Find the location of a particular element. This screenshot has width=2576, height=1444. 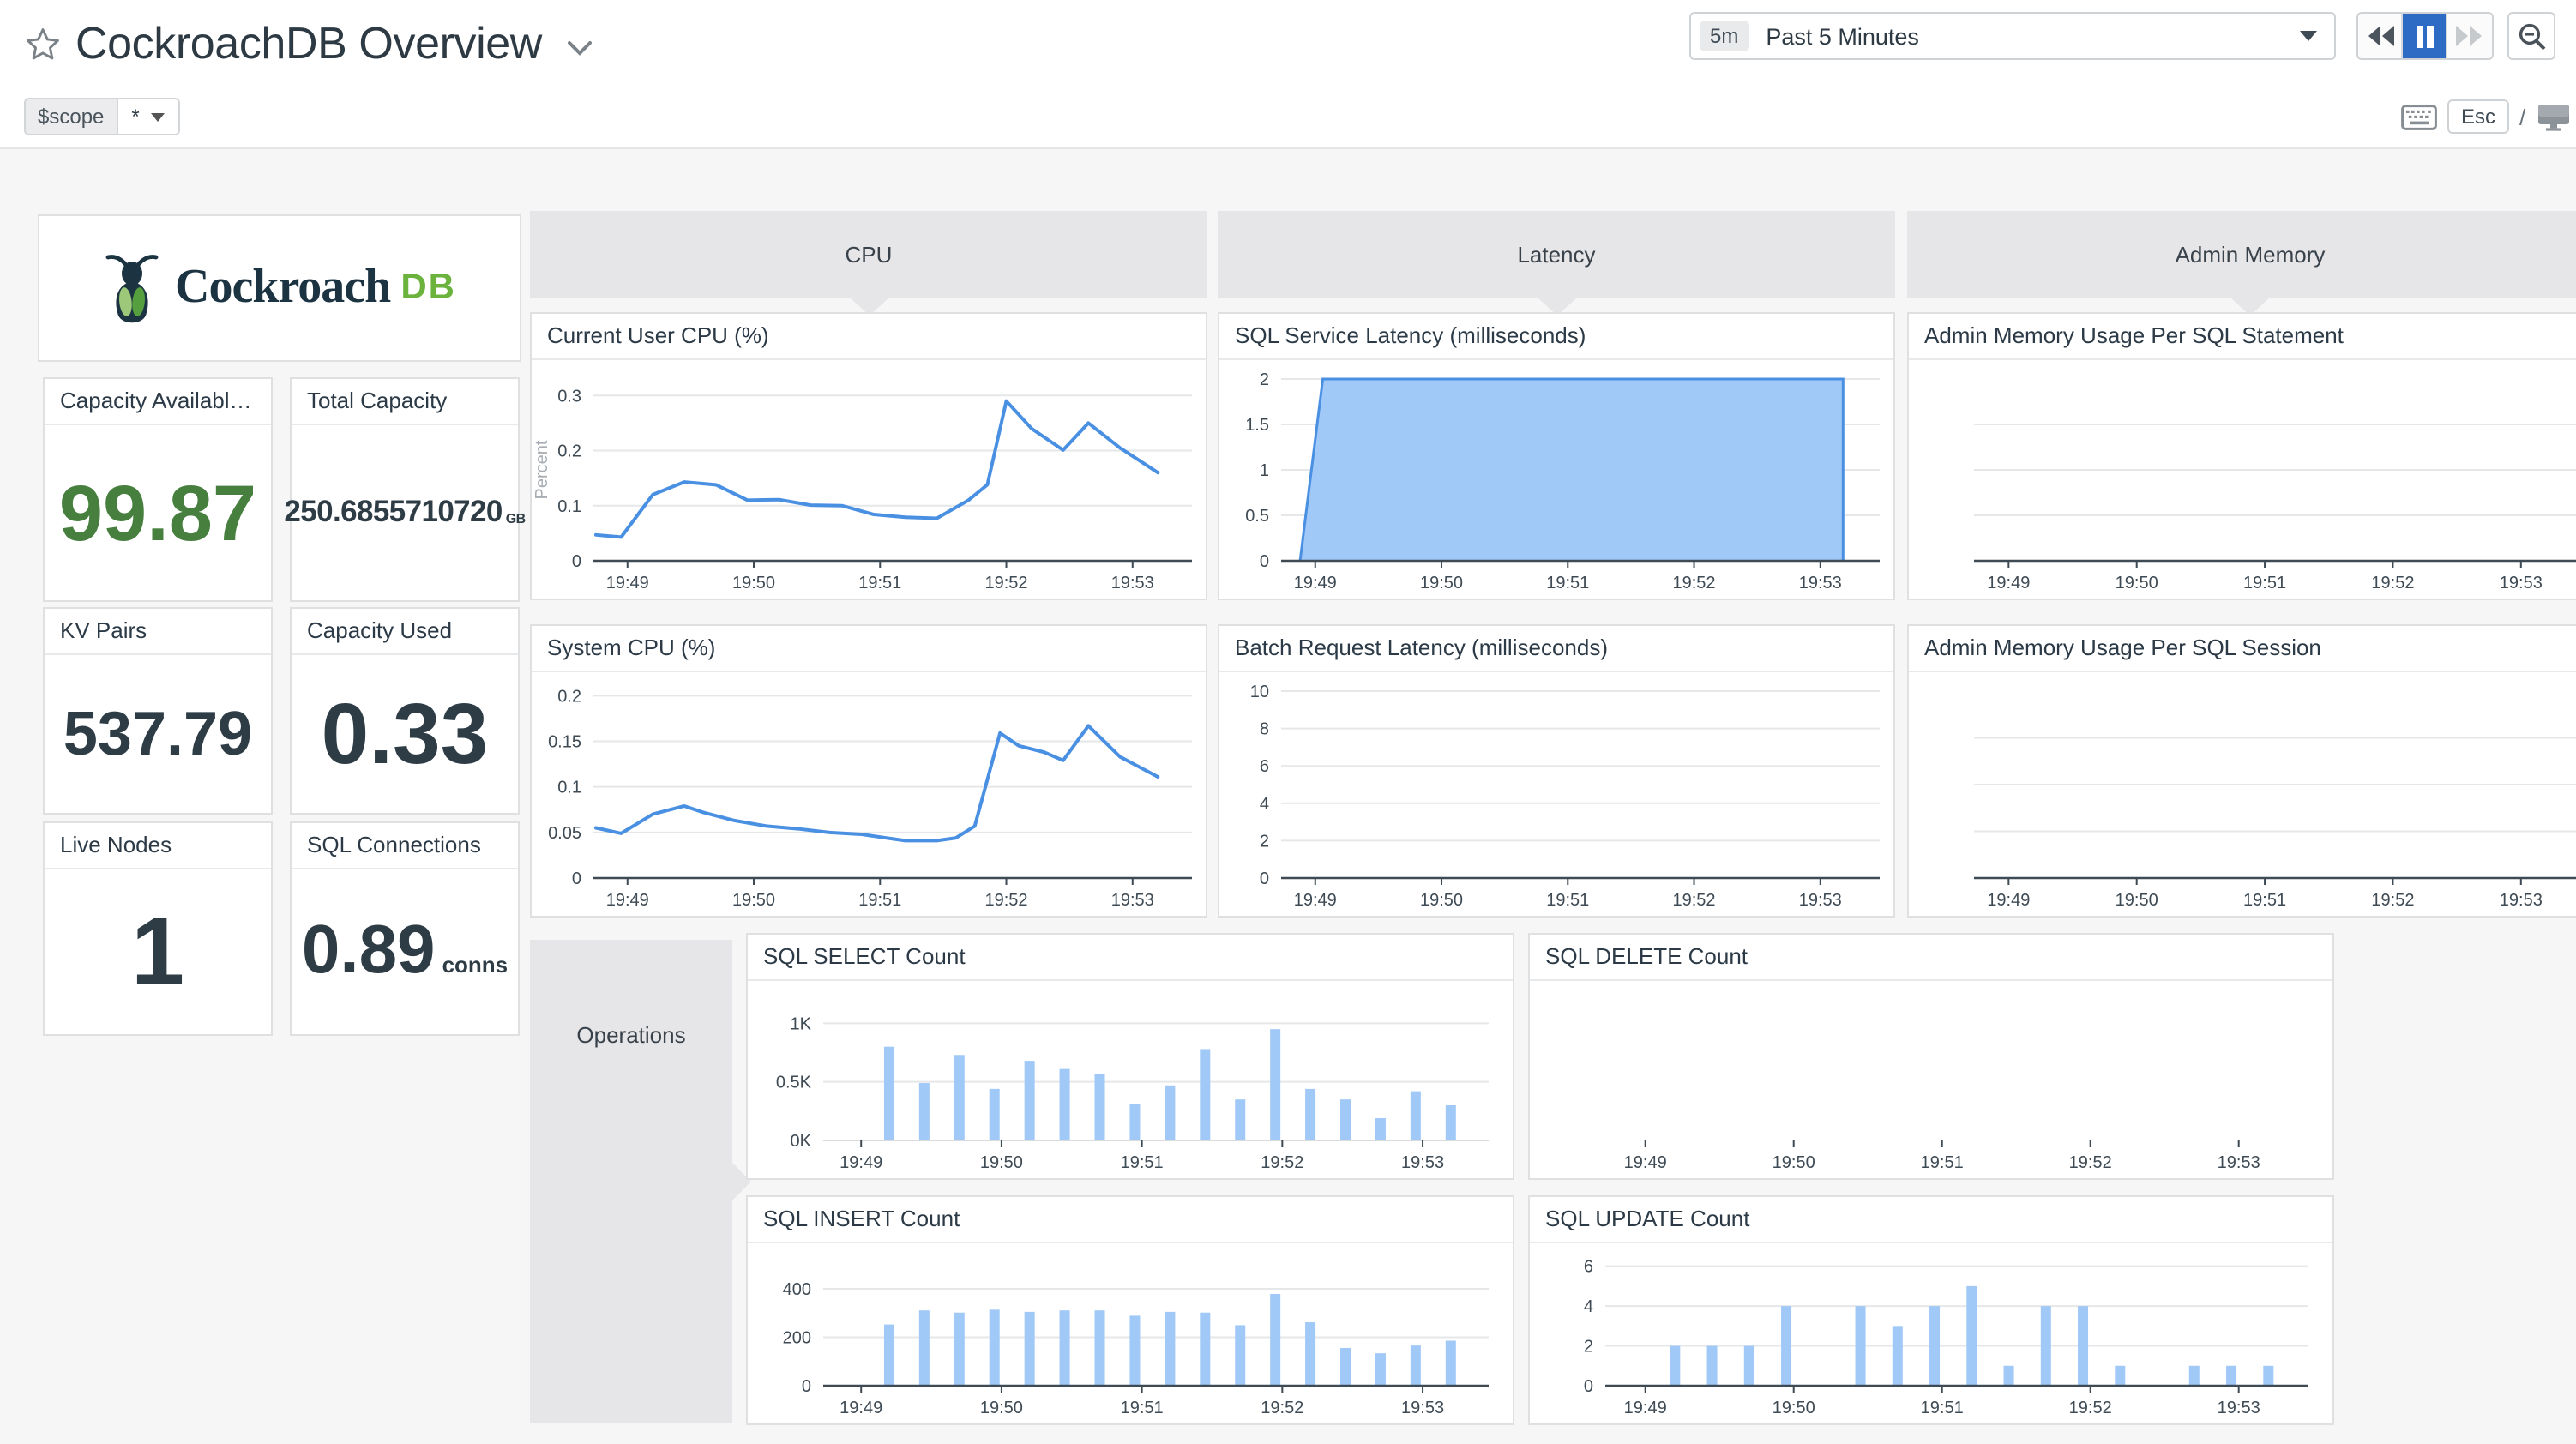

group-header-cpu: CPU is located at coordinates (868, 263).